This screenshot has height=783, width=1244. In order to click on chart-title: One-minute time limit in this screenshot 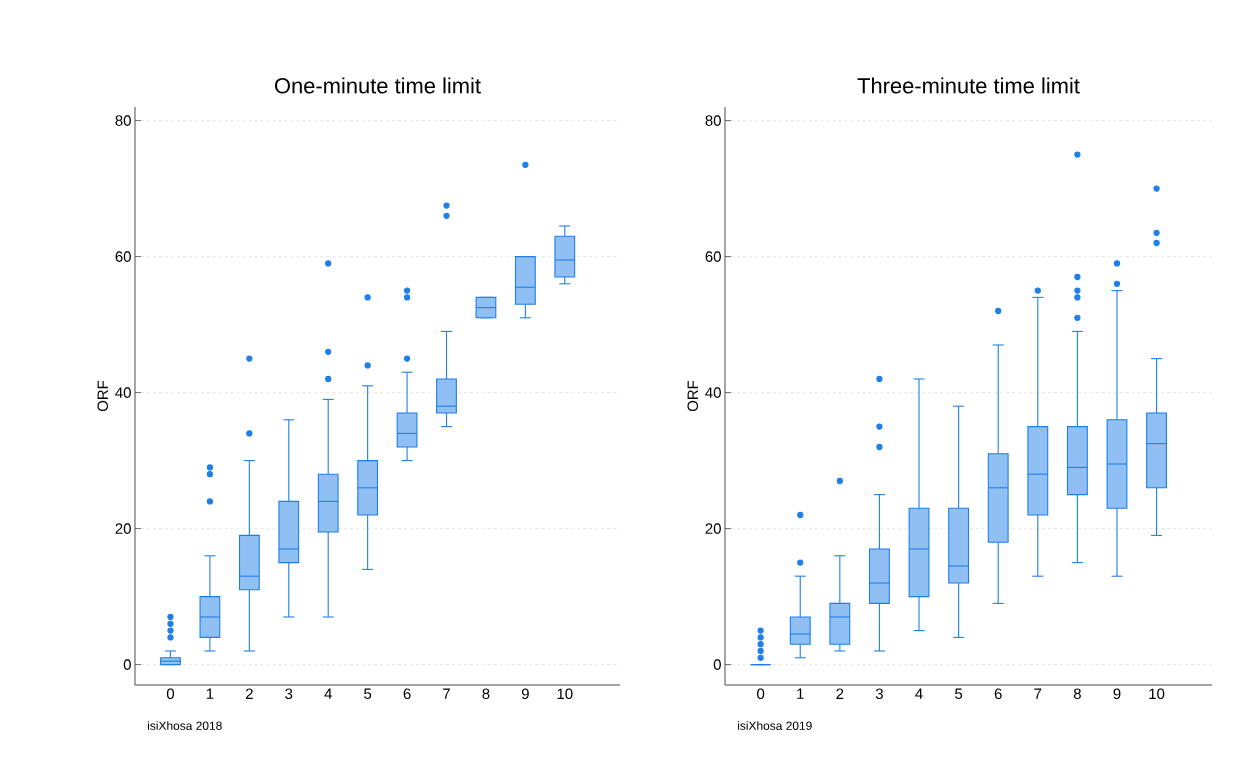, I will do `click(378, 85)`.